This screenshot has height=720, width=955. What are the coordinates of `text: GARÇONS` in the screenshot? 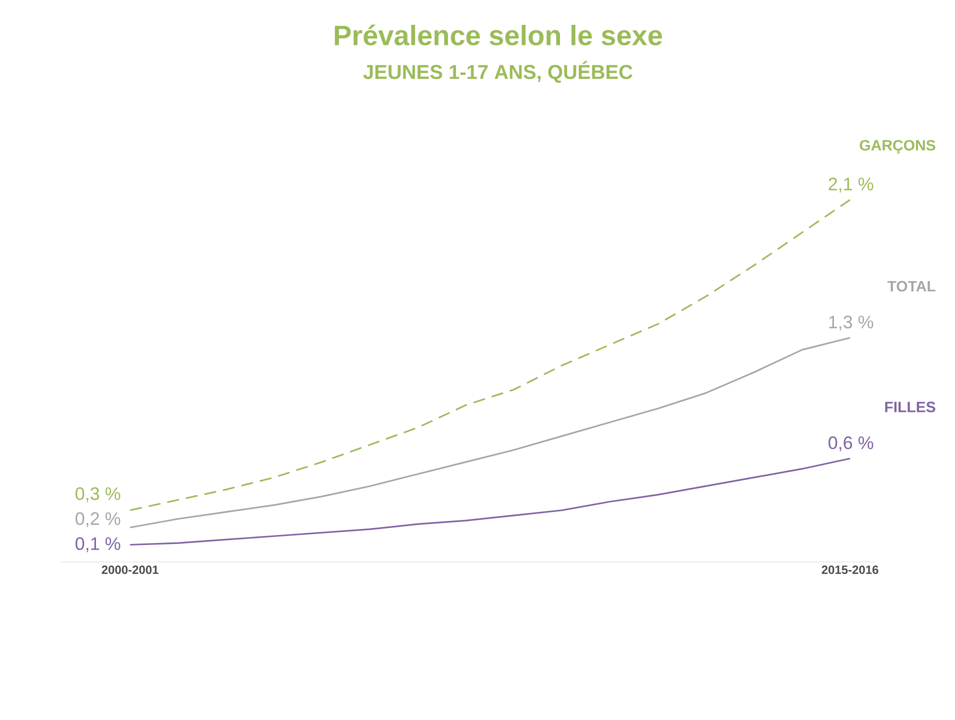 It's located at (898, 147).